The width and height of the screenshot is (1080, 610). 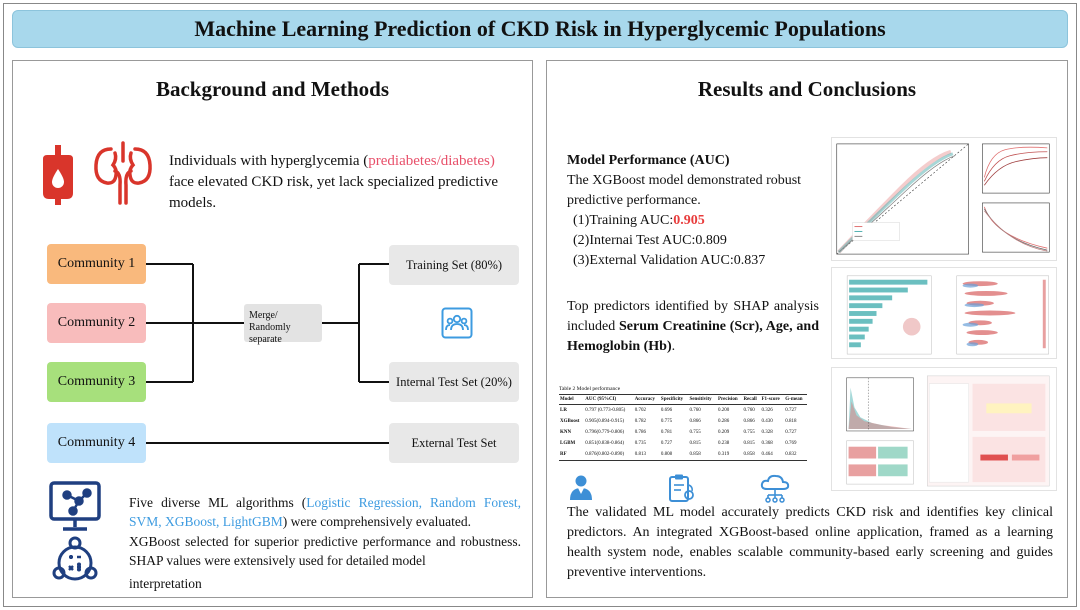 I want to click on left-heading: Background and Methods, so click(x=272, y=89).